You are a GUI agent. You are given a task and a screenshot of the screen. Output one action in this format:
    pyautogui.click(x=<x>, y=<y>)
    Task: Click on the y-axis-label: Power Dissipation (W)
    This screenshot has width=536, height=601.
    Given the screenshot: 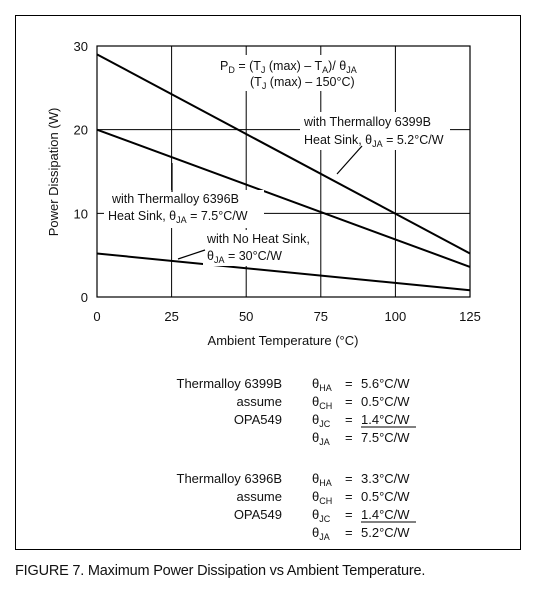 What is the action you would take?
    pyautogui.click(x=53, y=172)
    